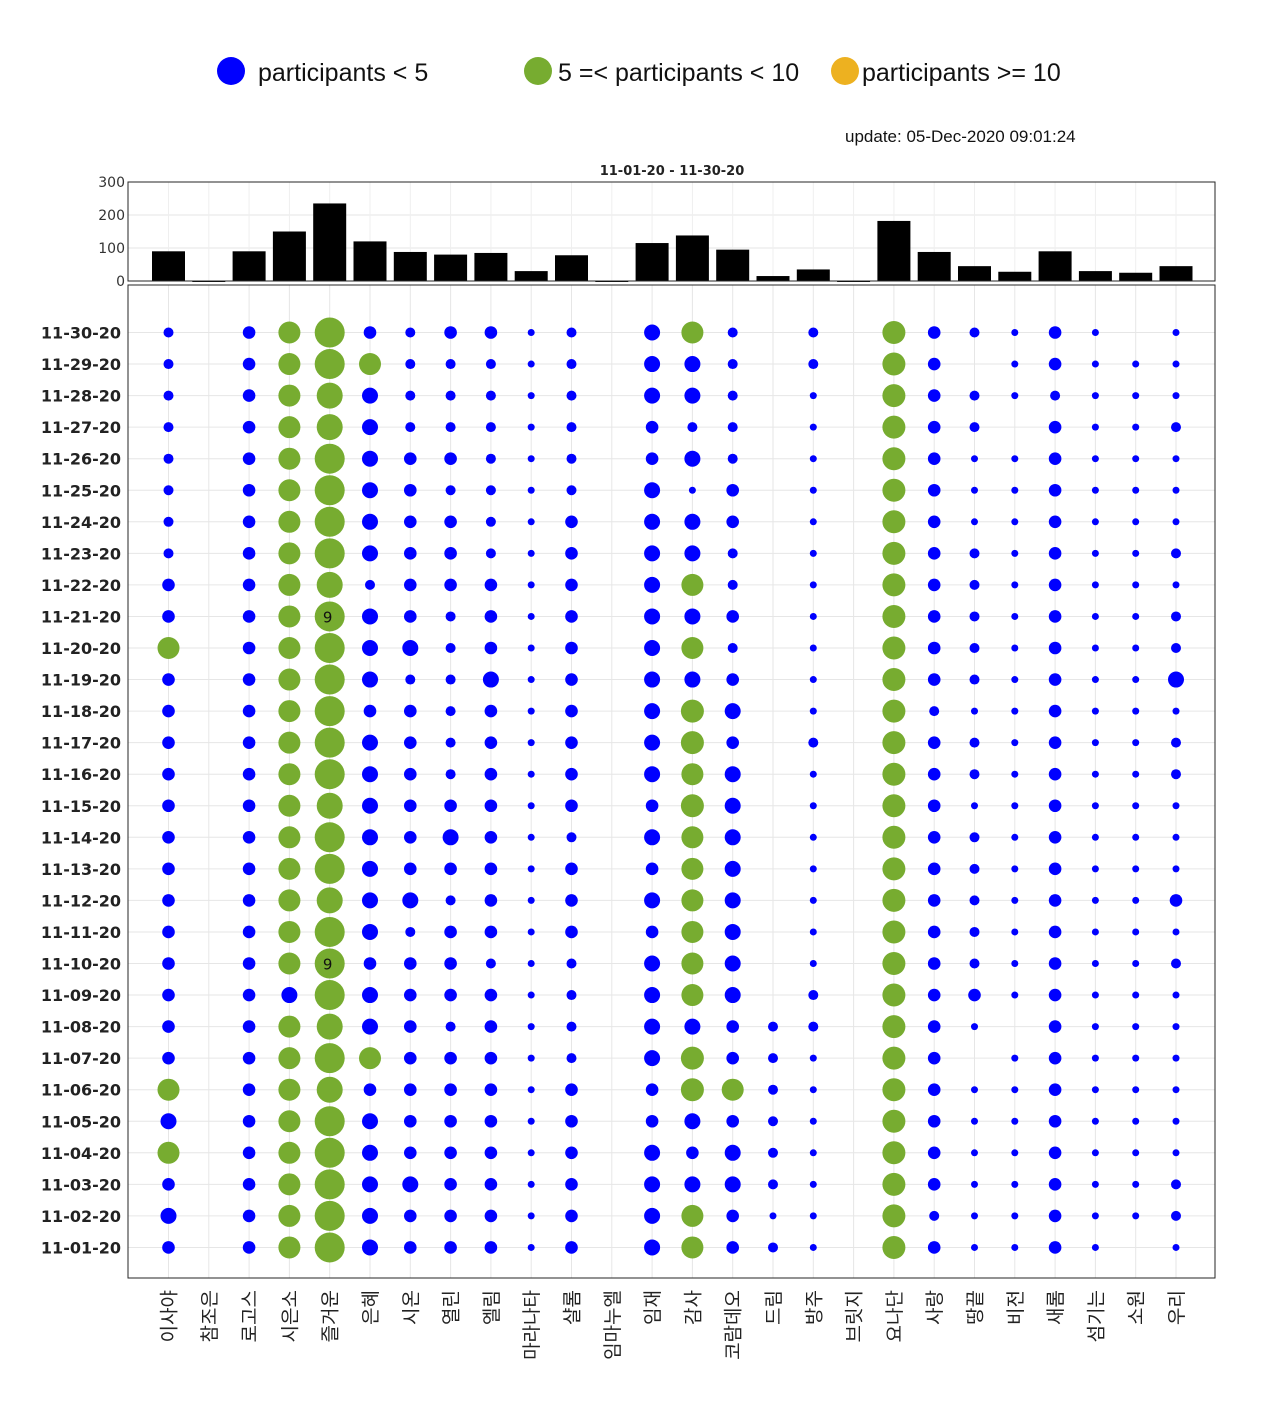 Image resolution: width=1280 pixels, height=1422 pixels. What do you see at coordinates (81, 1090) in the screenshot?
I see `date-tick-label: 11-06-20` at bounding box center [81, 1090].